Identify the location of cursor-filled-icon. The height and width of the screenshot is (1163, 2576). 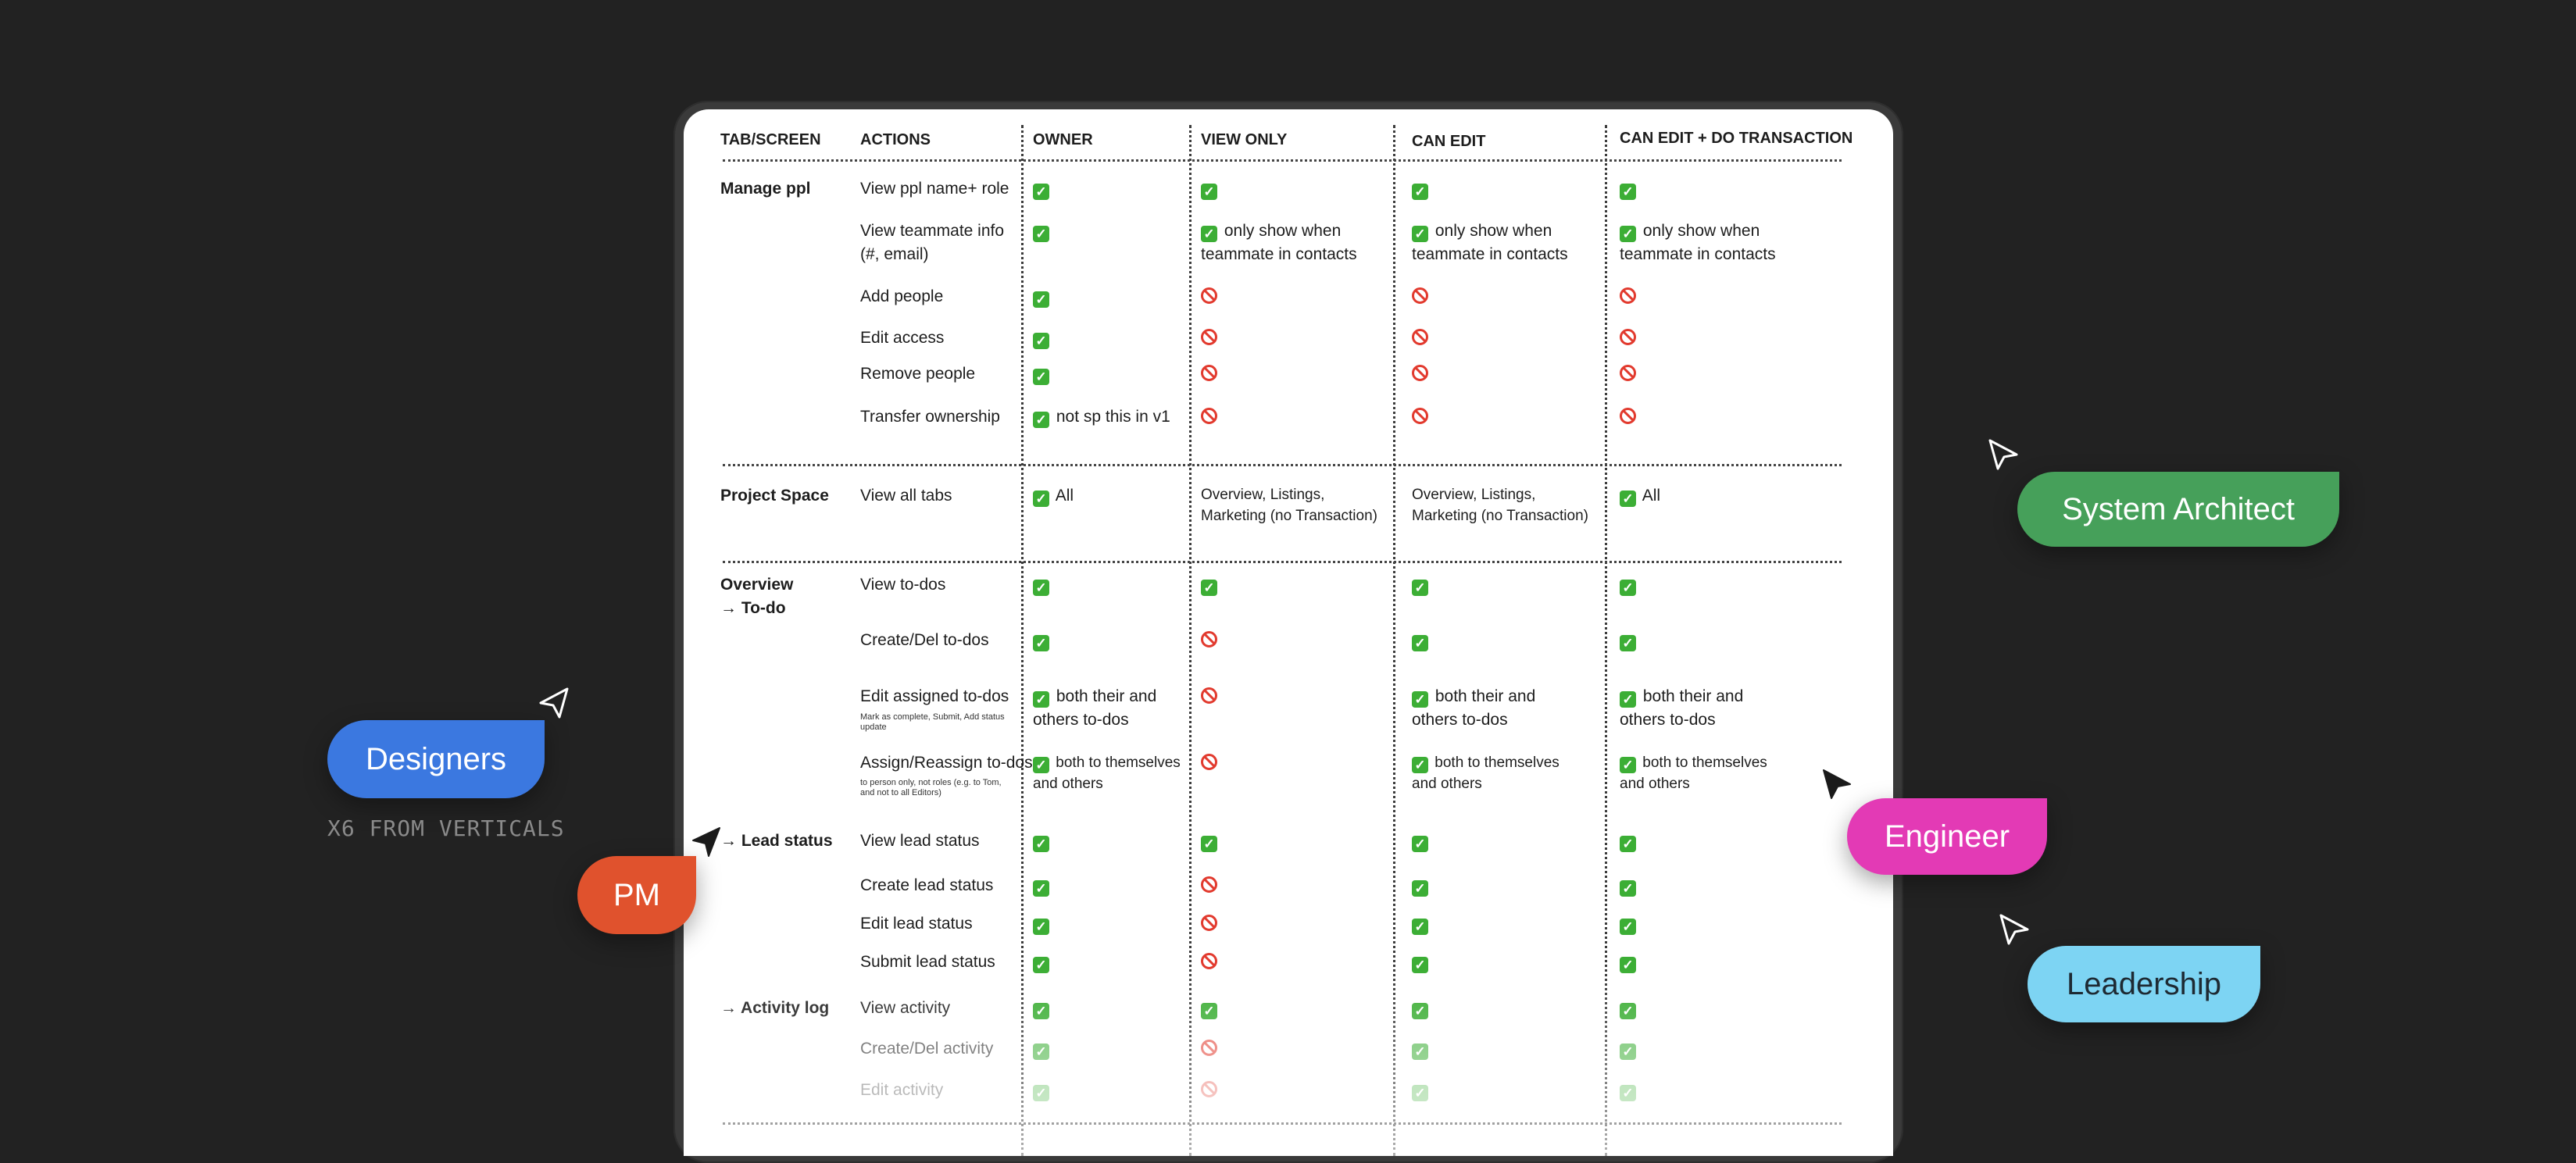
(706, 842).